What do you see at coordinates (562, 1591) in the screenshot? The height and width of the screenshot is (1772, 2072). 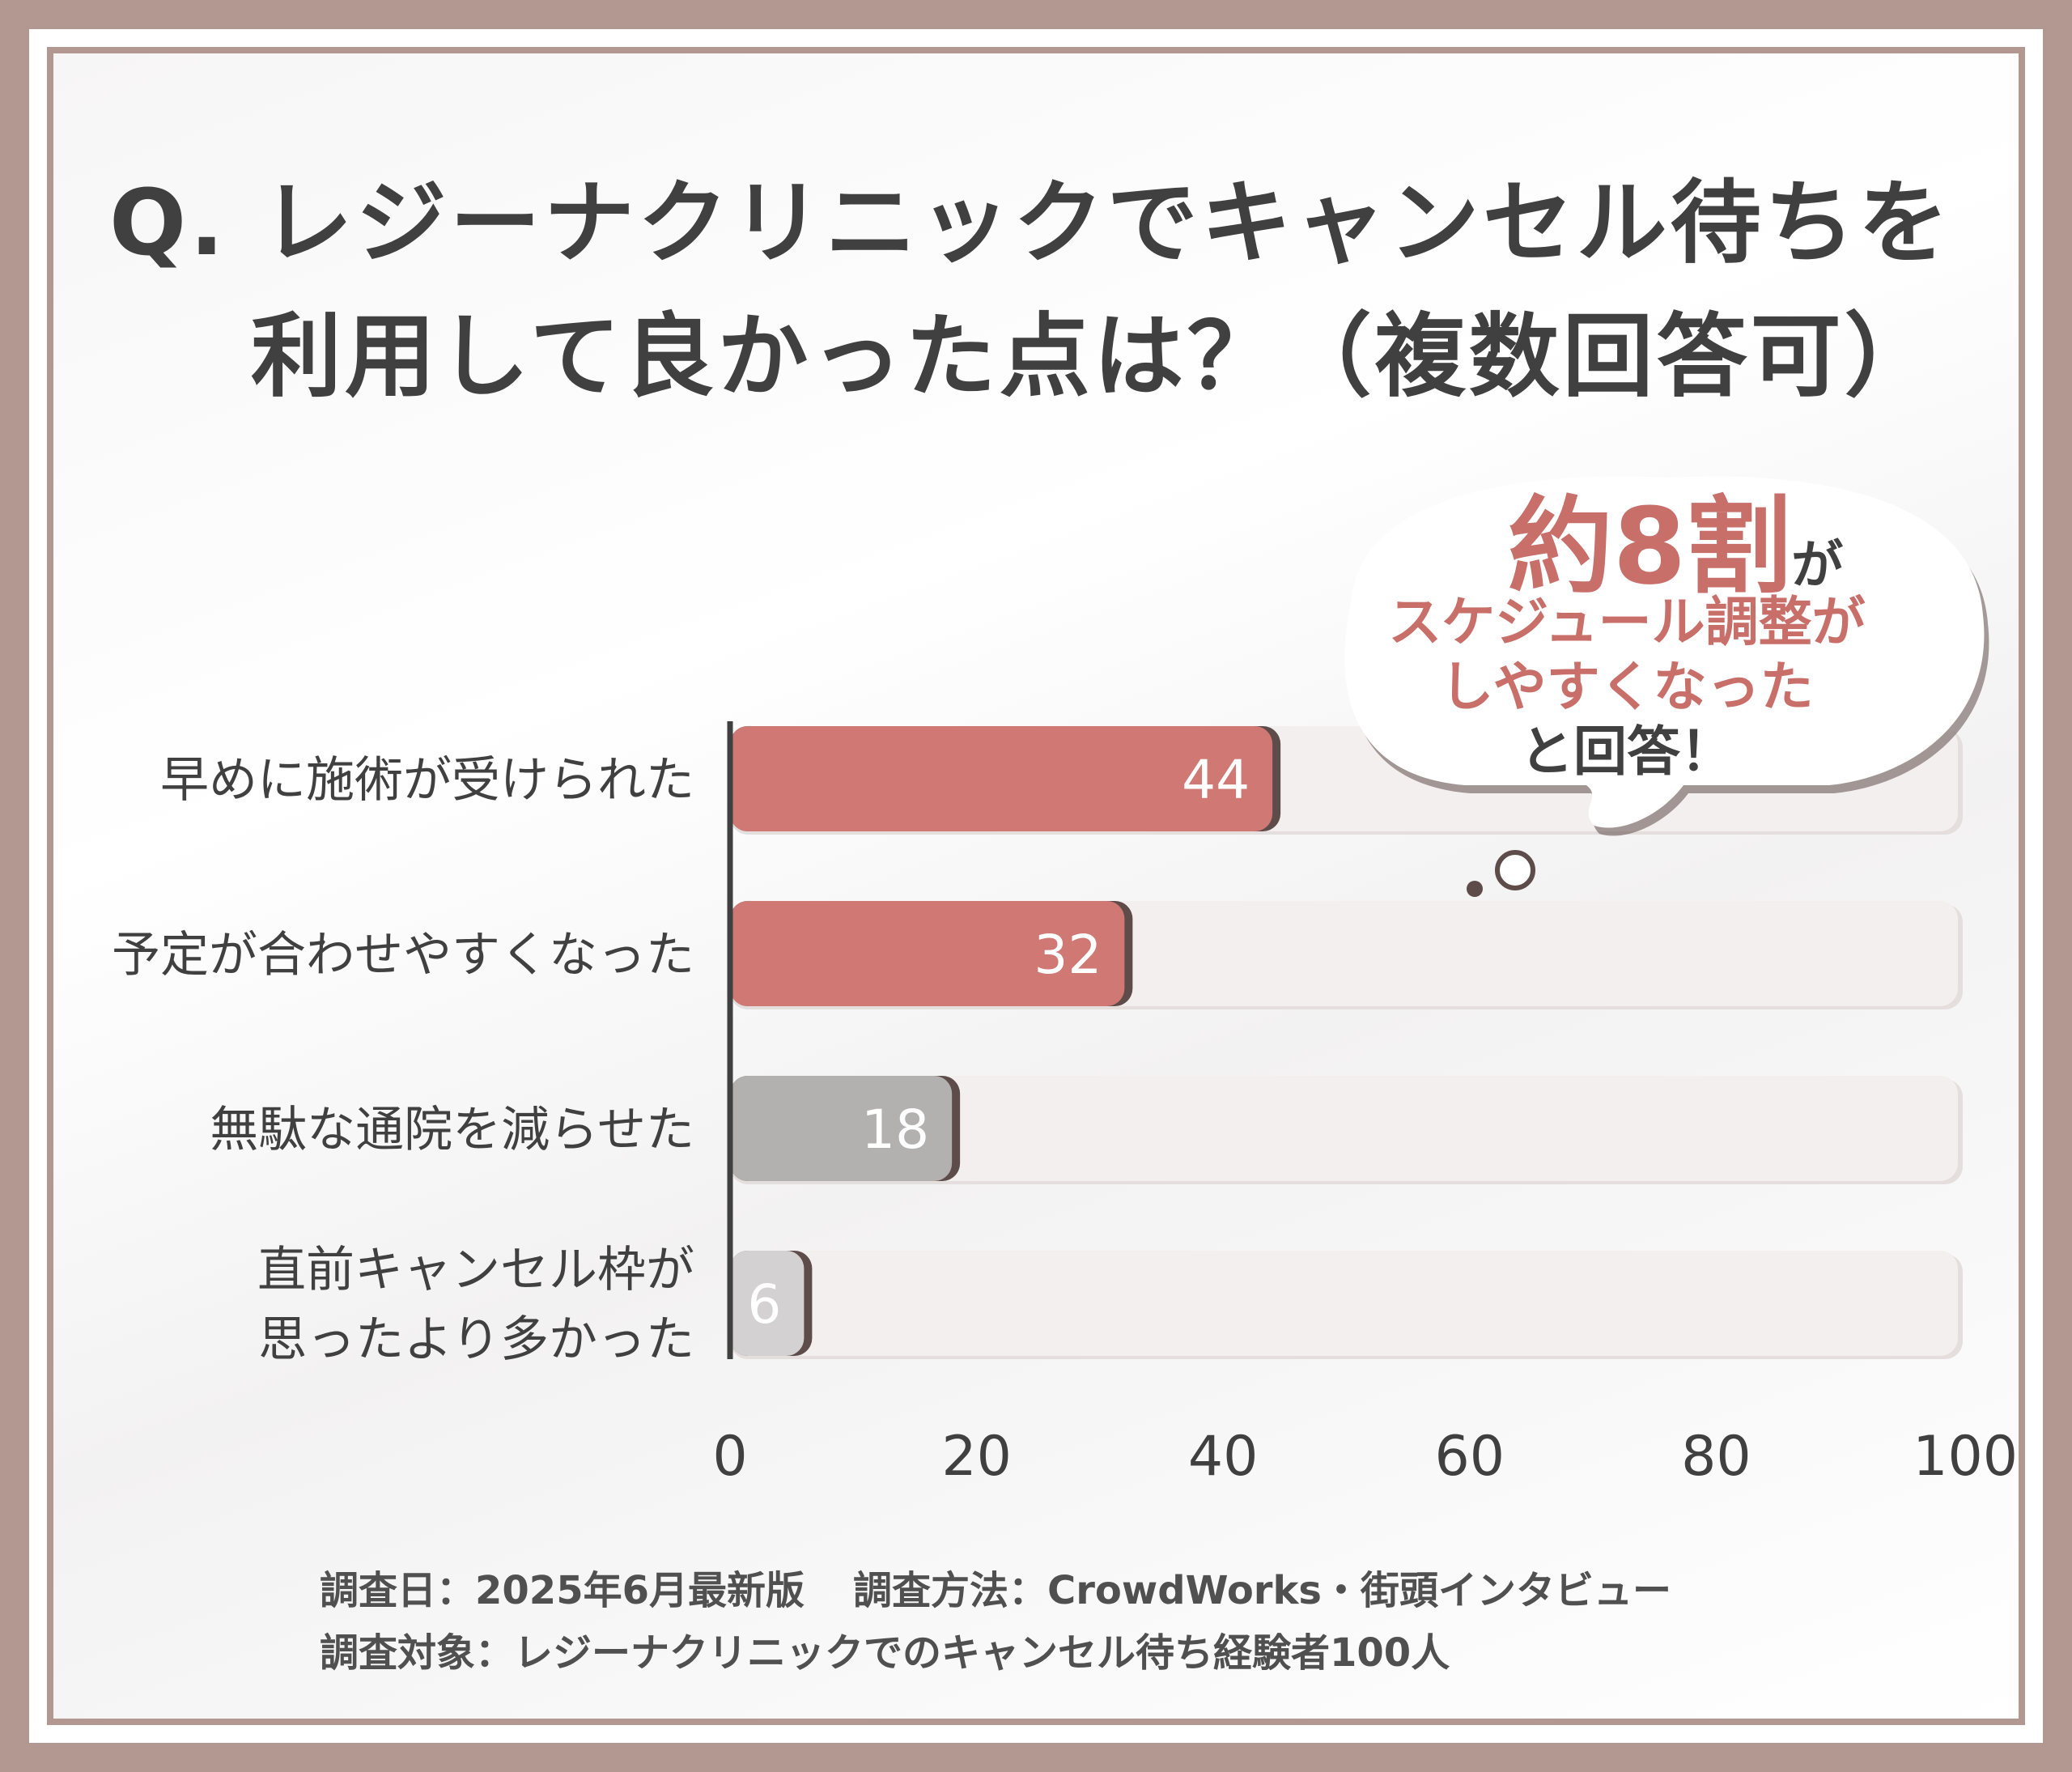 I see `survey-date: 調査日：2025年6月最新版` at bounding box center [562, 1591].